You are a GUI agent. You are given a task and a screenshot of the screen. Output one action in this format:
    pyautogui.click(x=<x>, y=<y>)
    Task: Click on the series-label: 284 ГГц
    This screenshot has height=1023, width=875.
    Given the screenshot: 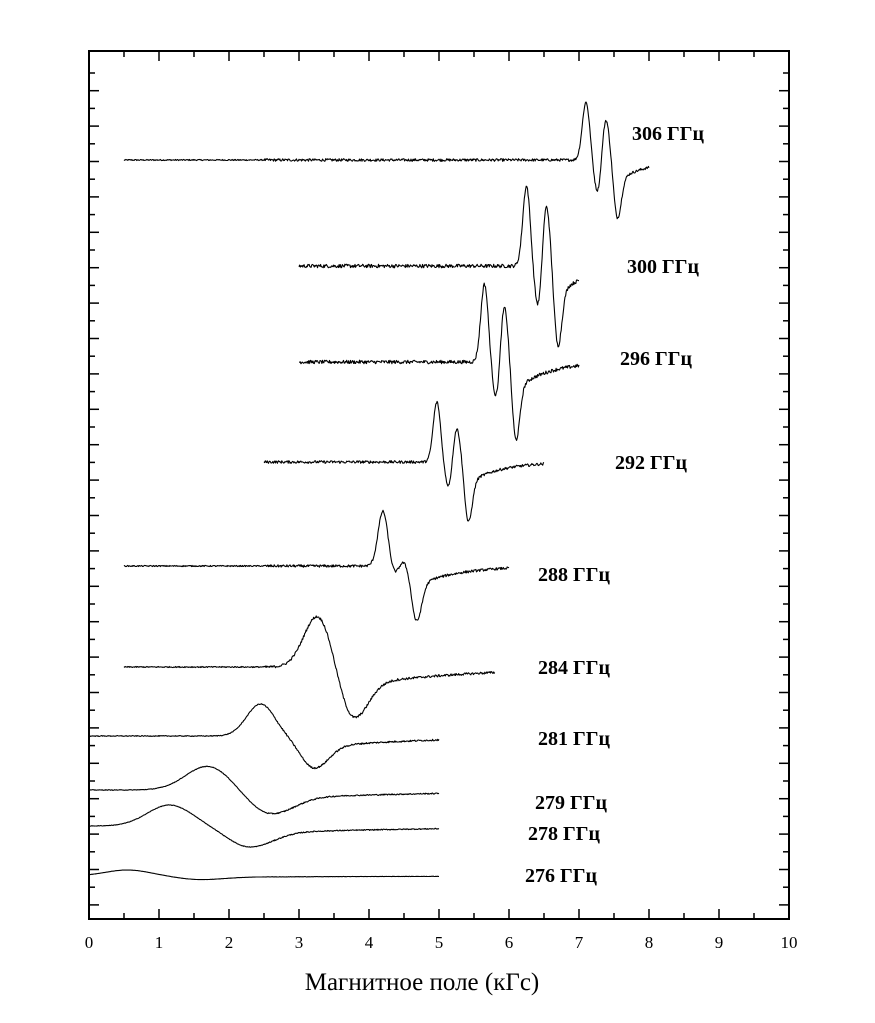 What is the action you would take?
    pyautogui.click(x=574, y=668)
    